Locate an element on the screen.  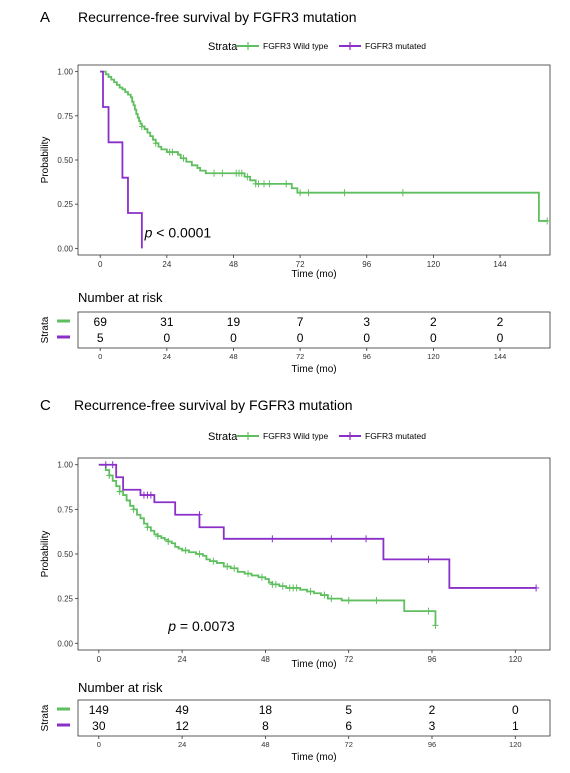
series-wild is located at coordinates (268, 546).